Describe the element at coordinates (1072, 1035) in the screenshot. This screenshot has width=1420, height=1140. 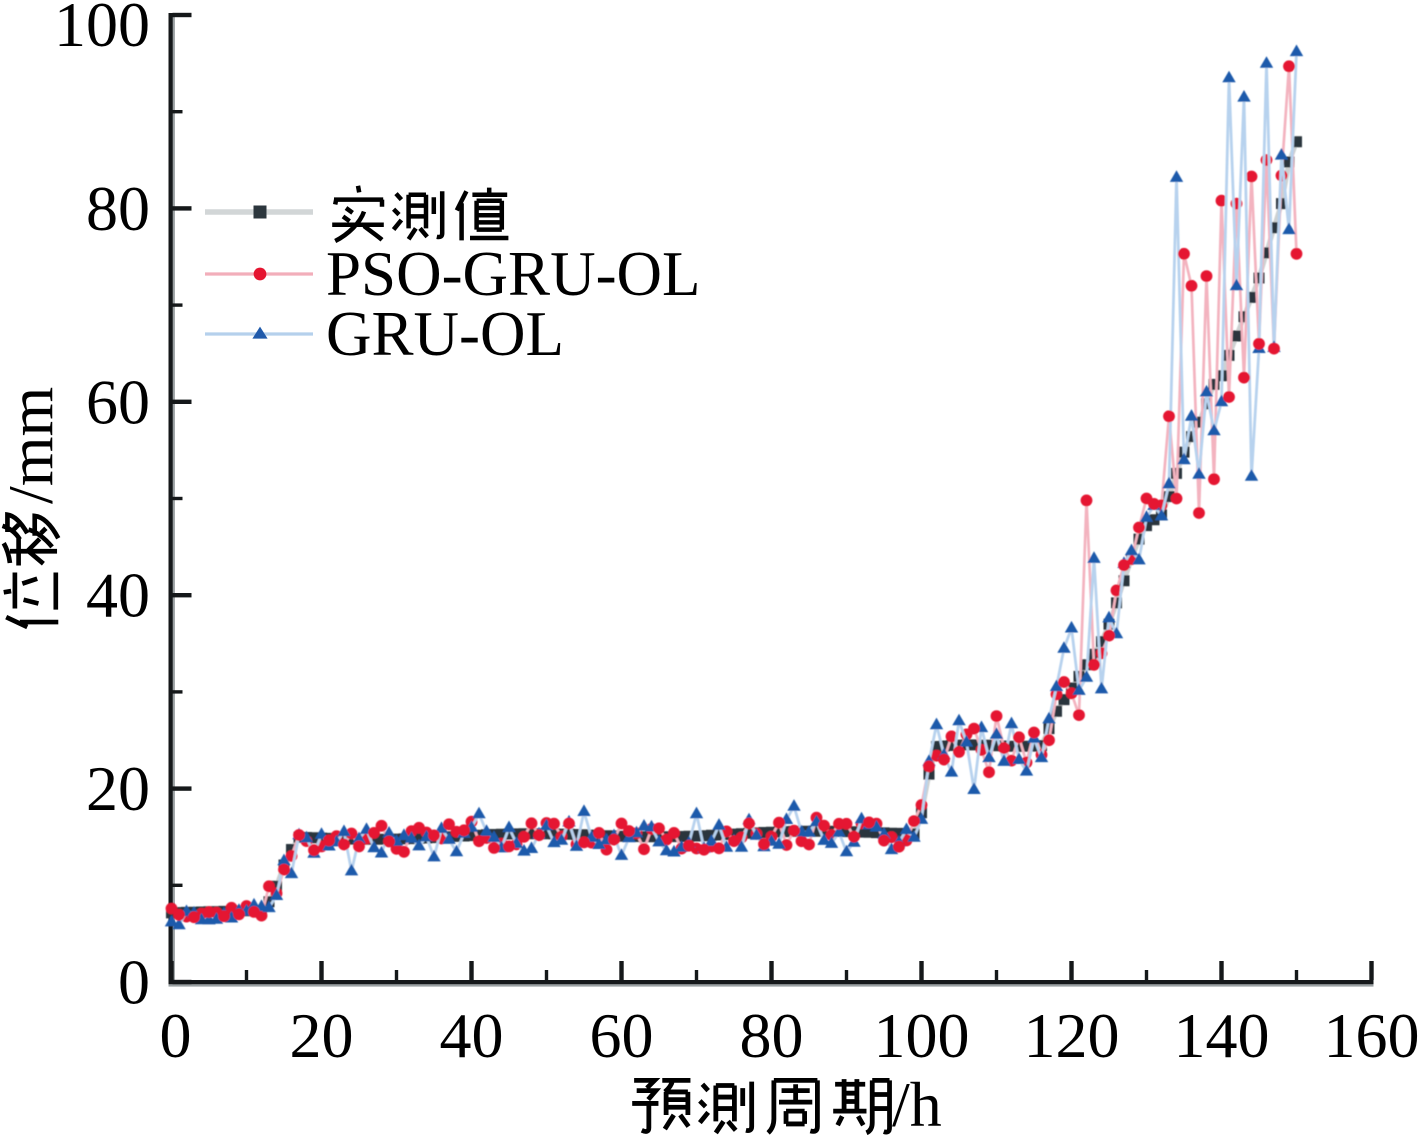
I see `svg-text: 120` at that location.